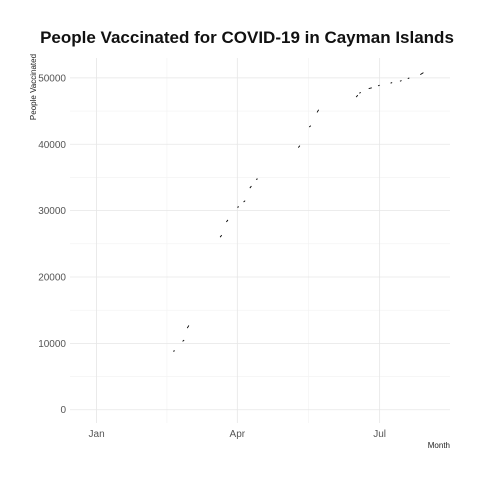  What do you see at coordinates (52, 145) in the screenshot?
I see `y-tick-label: 40000` at bounding box center [52, 145].